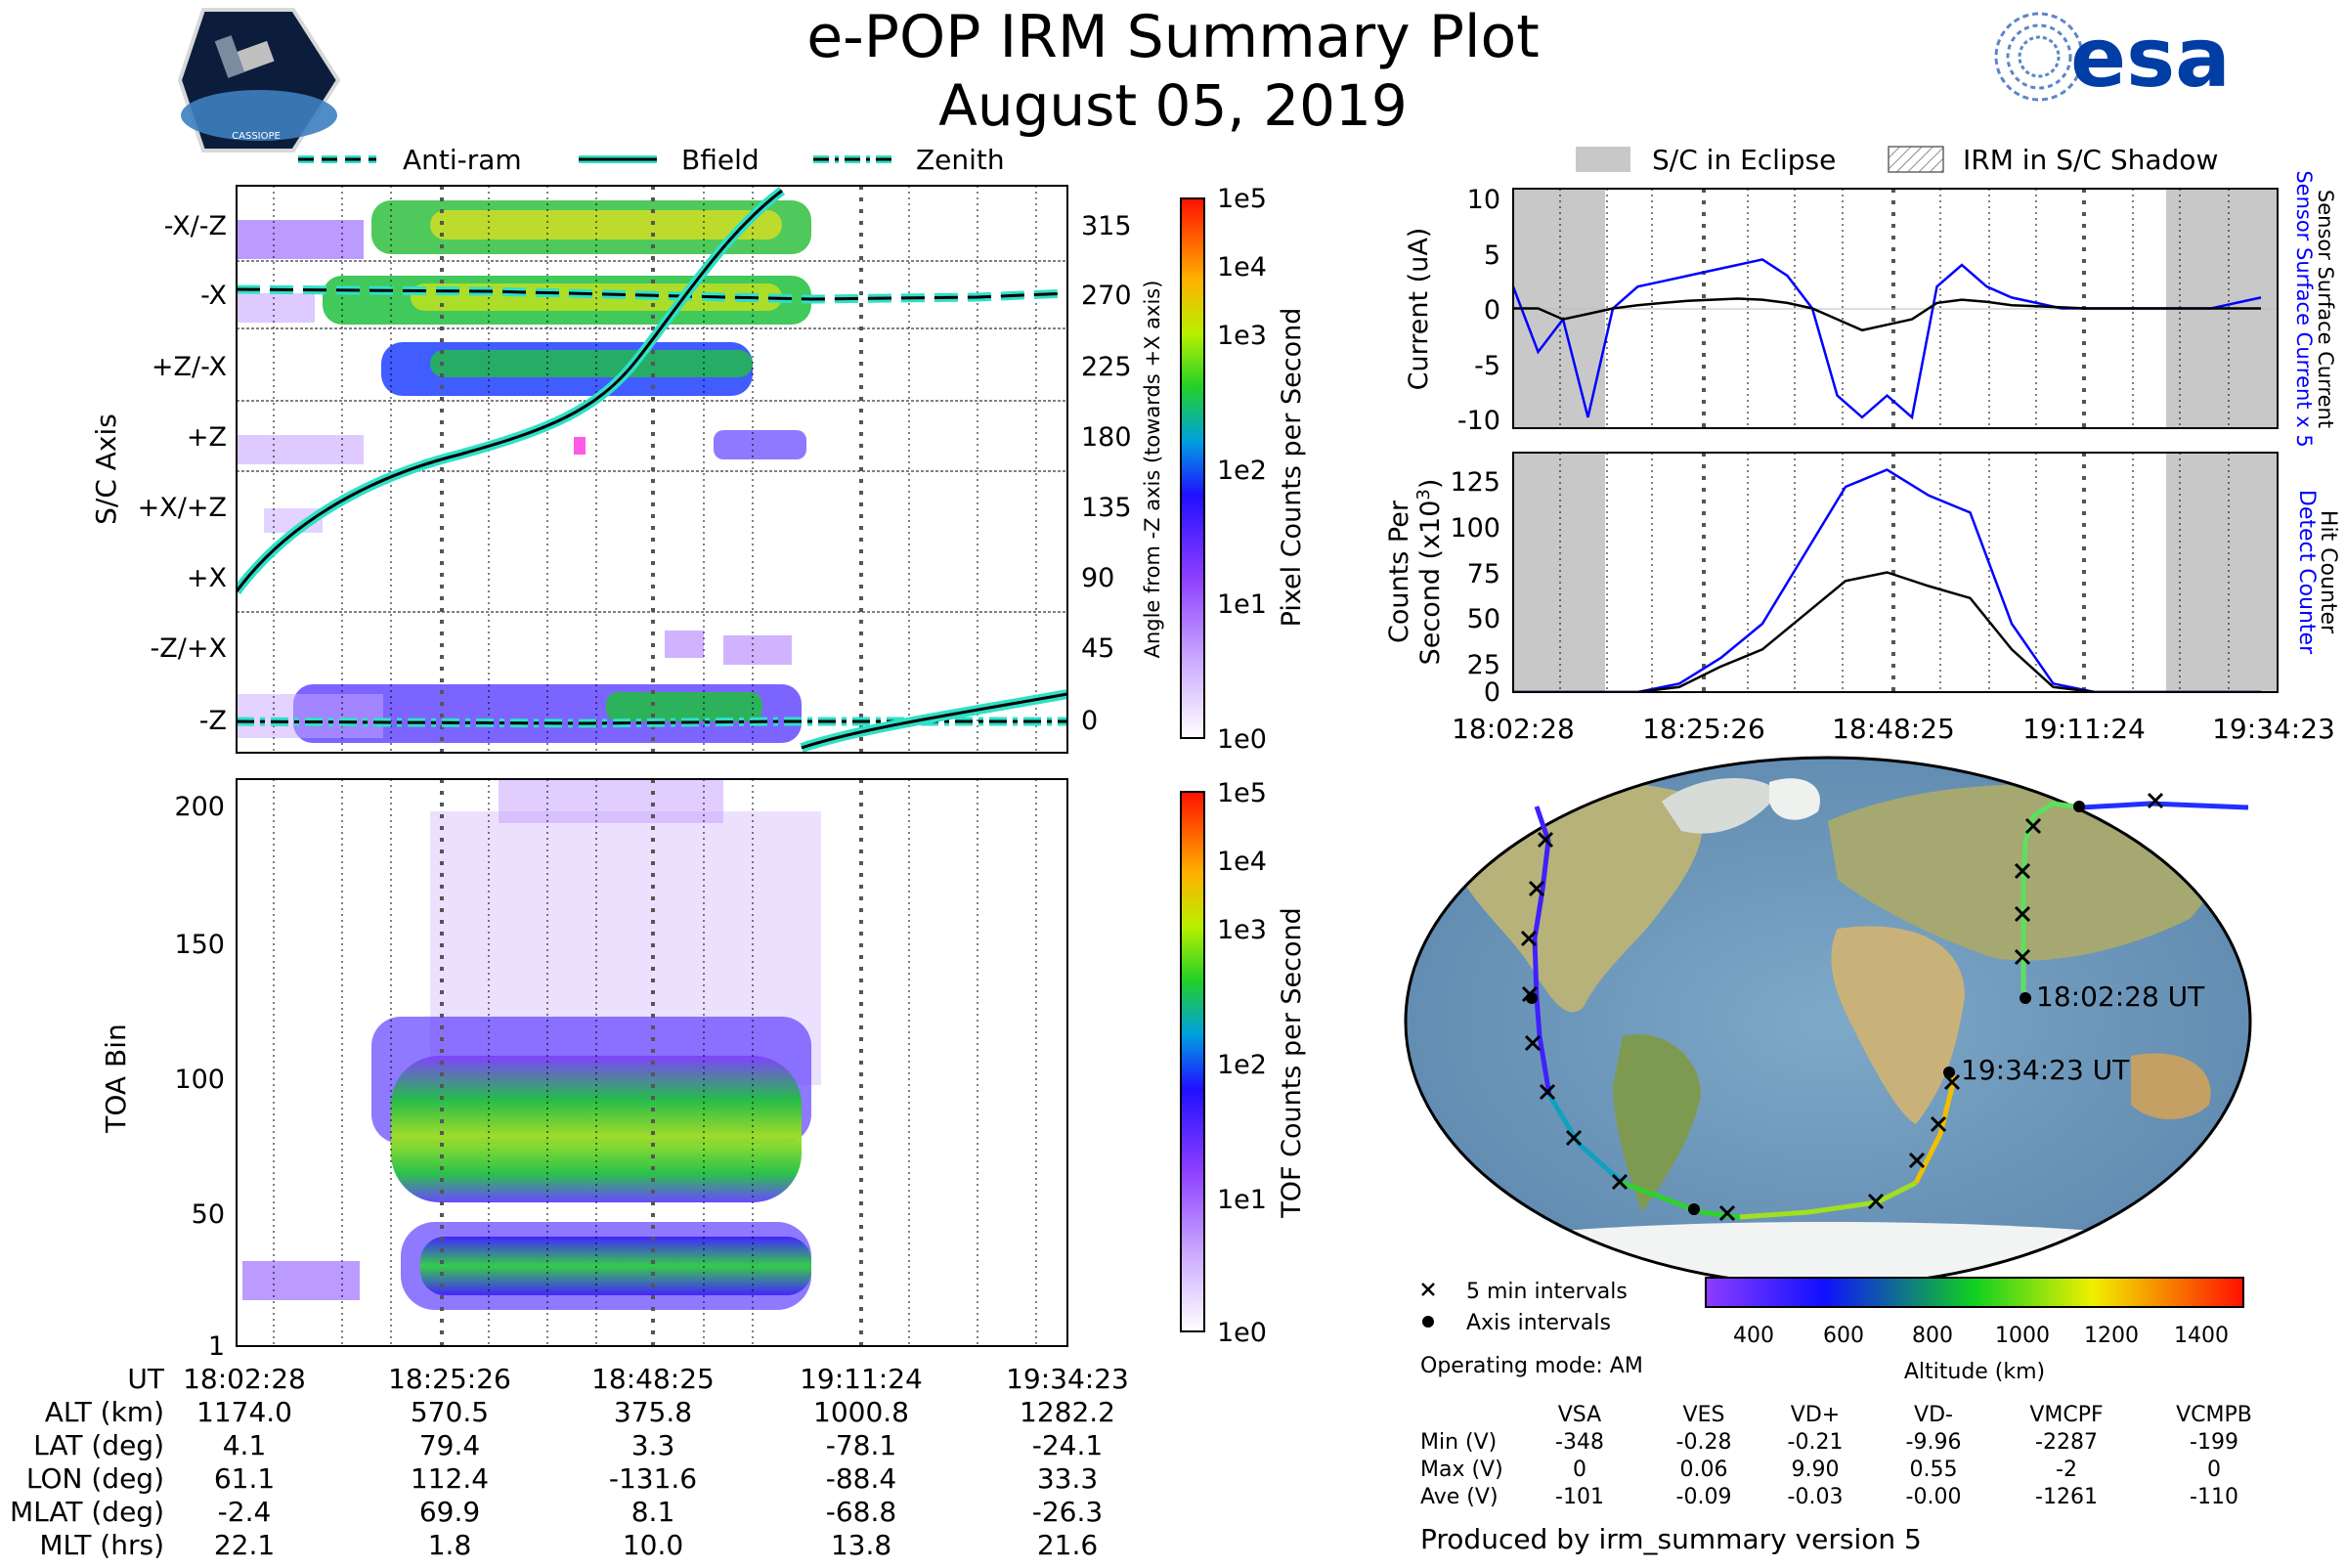 Image resolution: width=2346 pixels, height=1568 pixels. I want to click on alt-tick-1400: 1400, so click(2202, 1336).